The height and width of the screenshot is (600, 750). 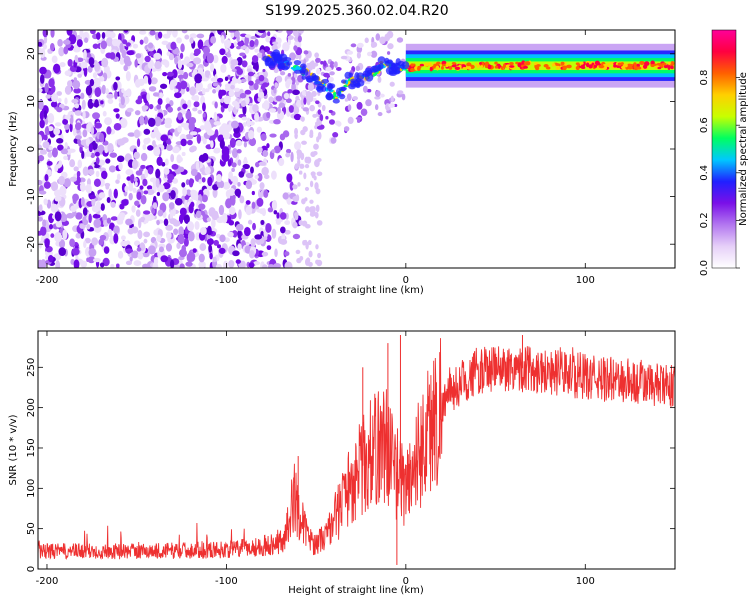 I want to click on snr-y-label: SNR (10 * v/v), so click(x=13, y=449).